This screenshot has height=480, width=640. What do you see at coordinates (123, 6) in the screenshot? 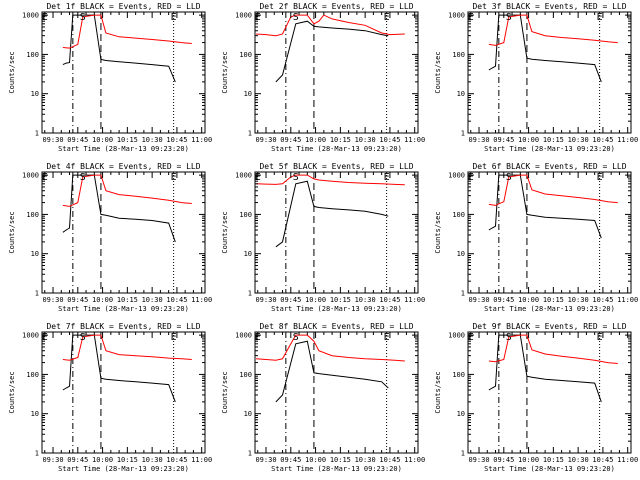
I see `panel-title: Det 1f BLACK = Events, RED = LLD` at bounding box center [123, 6].